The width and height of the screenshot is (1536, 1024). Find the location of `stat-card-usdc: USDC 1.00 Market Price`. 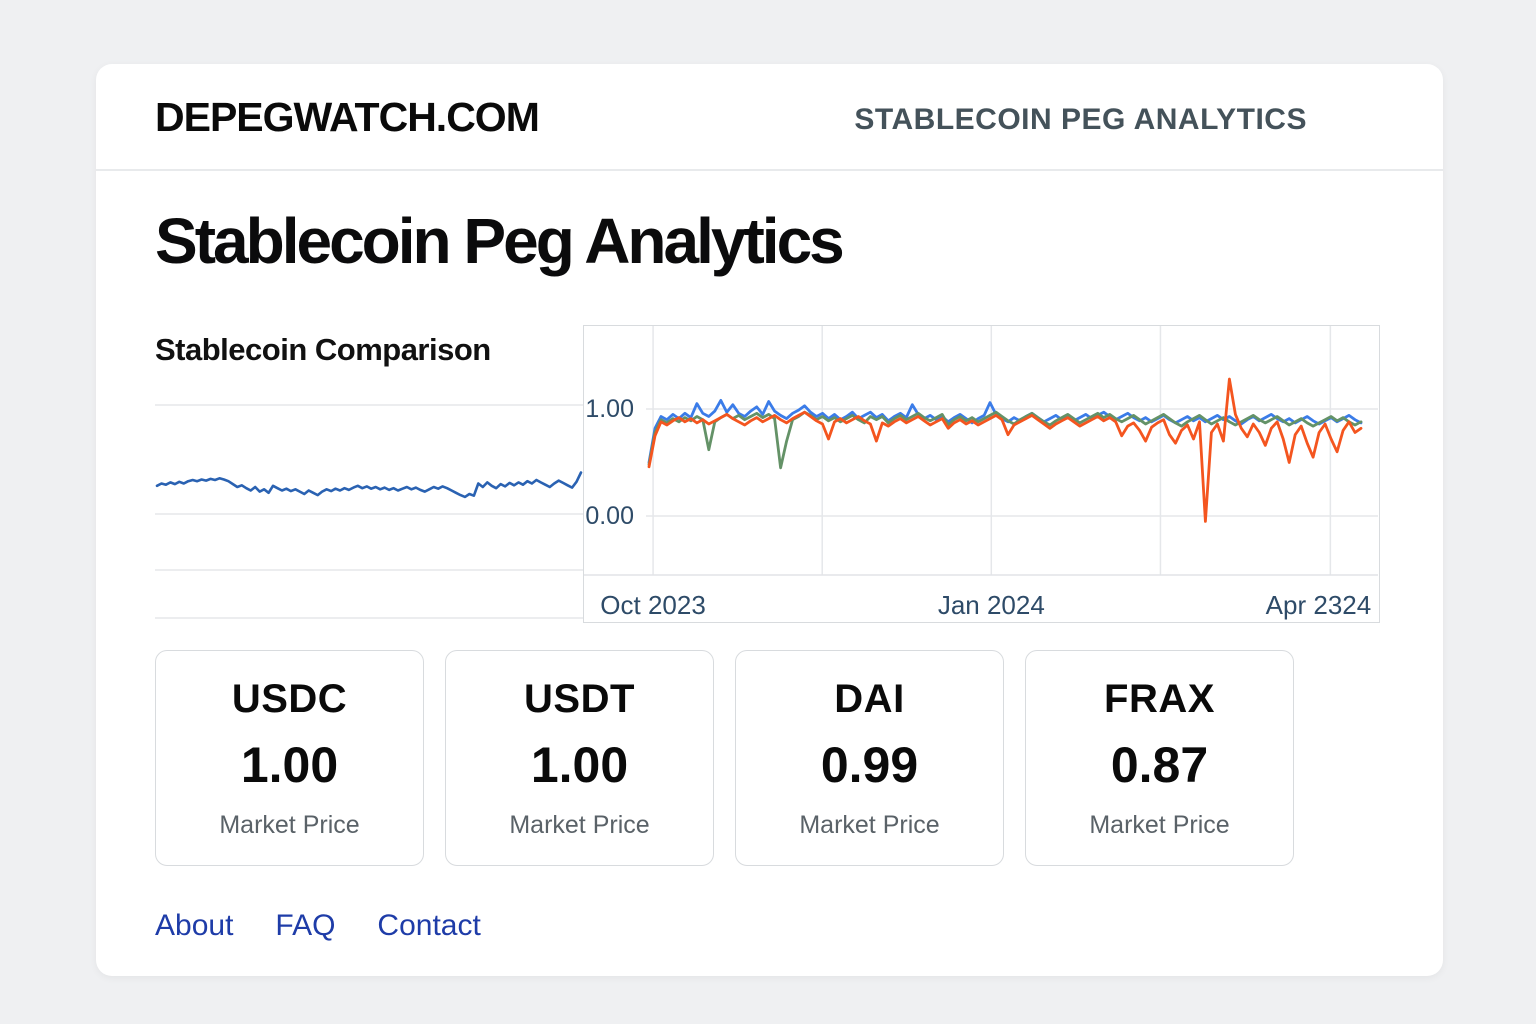

stat-card-usdc: USDC 1.00 Market Price is located at coordinates (289, 758).